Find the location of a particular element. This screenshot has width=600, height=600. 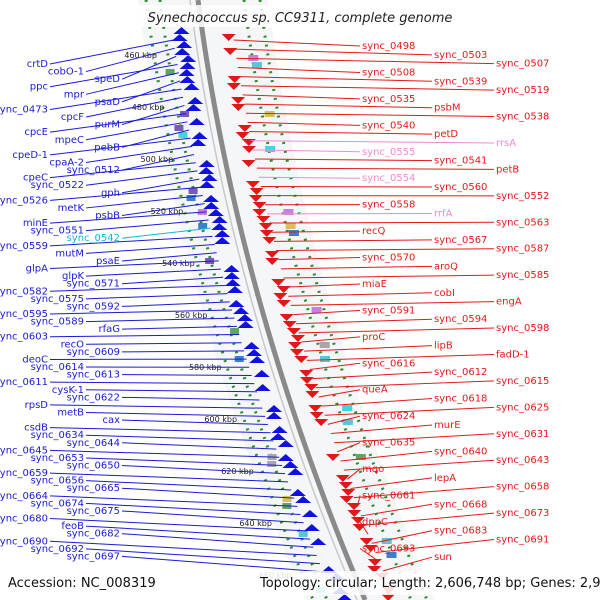

gene-label-left: glpK is located at coordinates (73, 276).